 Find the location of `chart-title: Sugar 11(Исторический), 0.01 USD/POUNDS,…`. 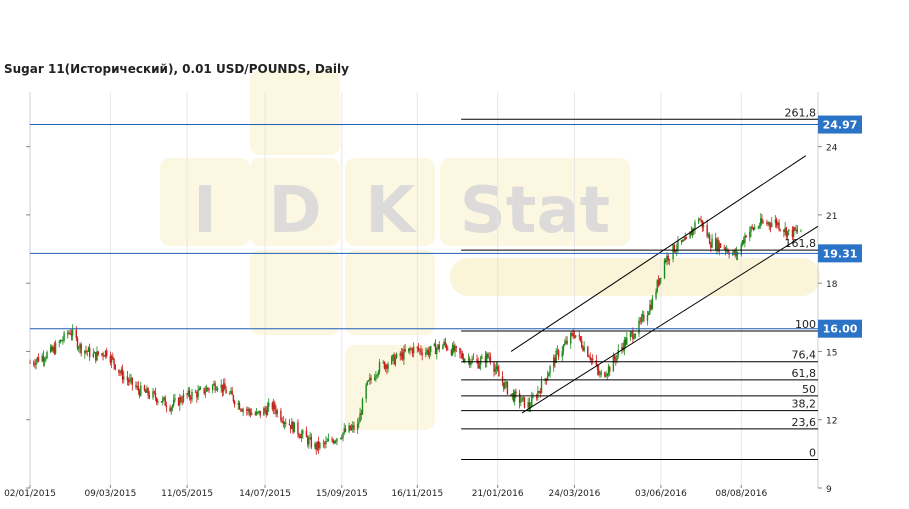

chart-title: Sugar 11(Исторический), 0.01 USD/POUNDS,… is located at coordinates (176, 69).